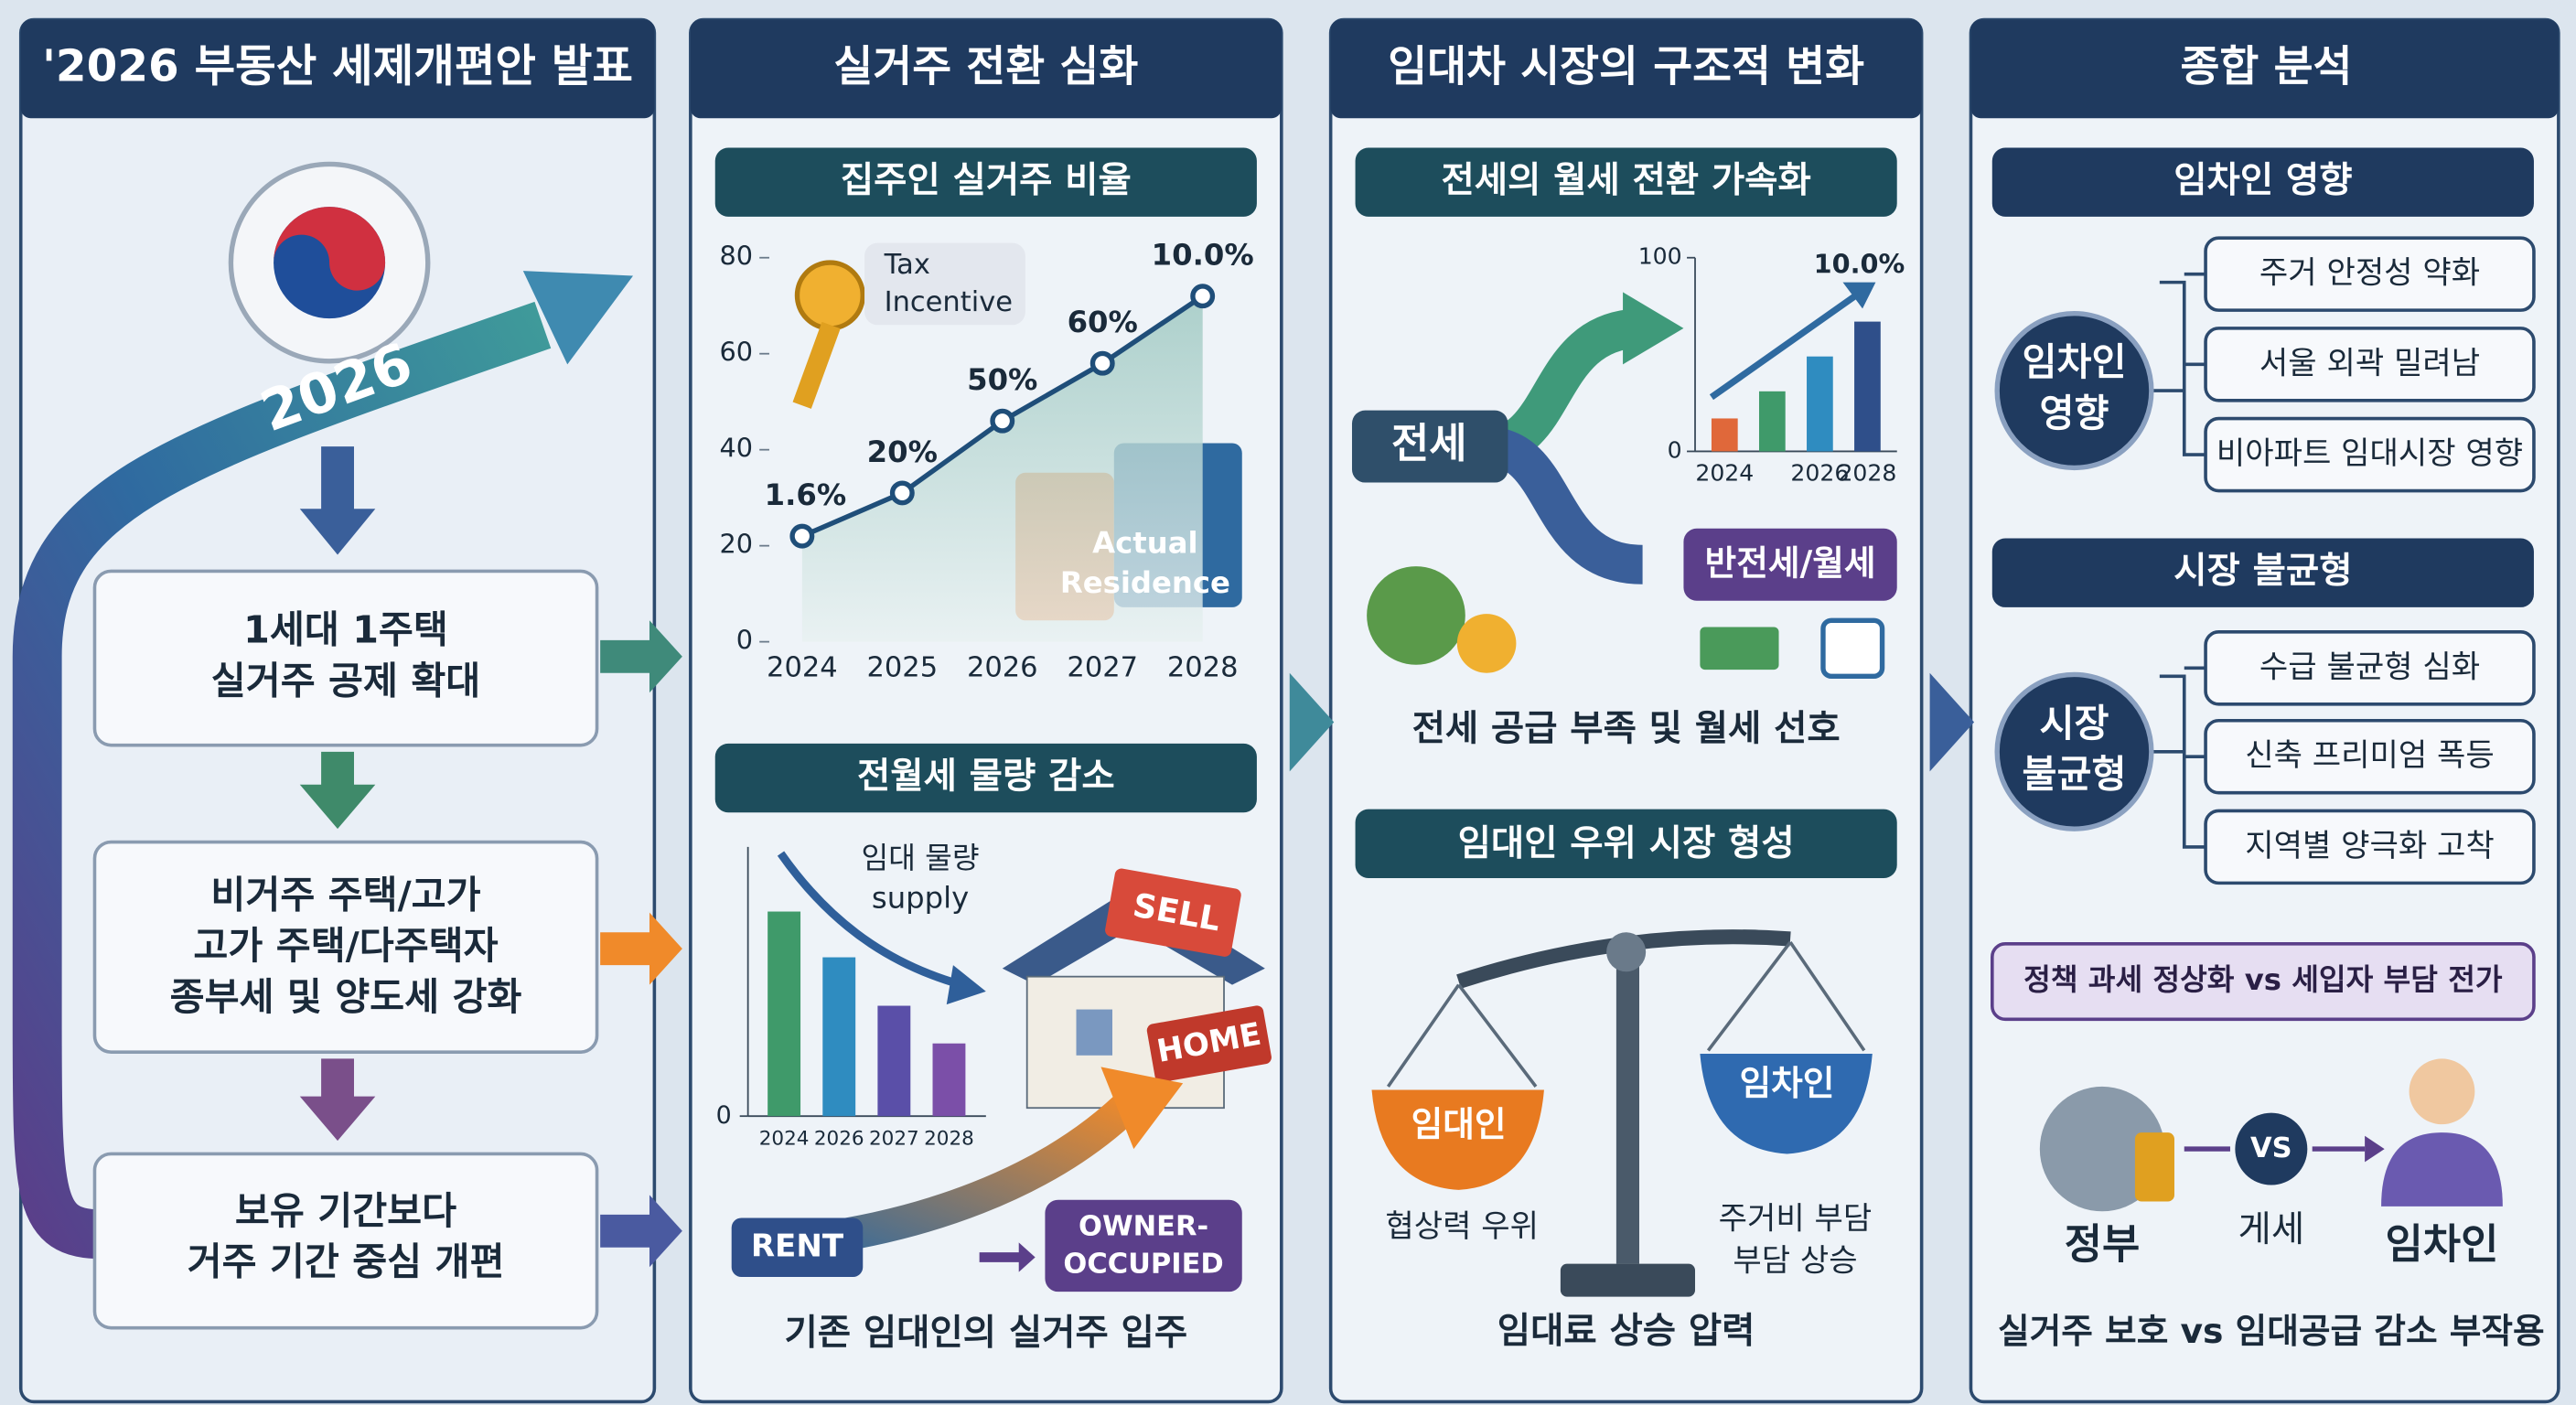 The width and height of the screenshot is (2576, 1405). I want to click on caption: 전세 공급 부족 및 월세 선호, so click(1627, 728).